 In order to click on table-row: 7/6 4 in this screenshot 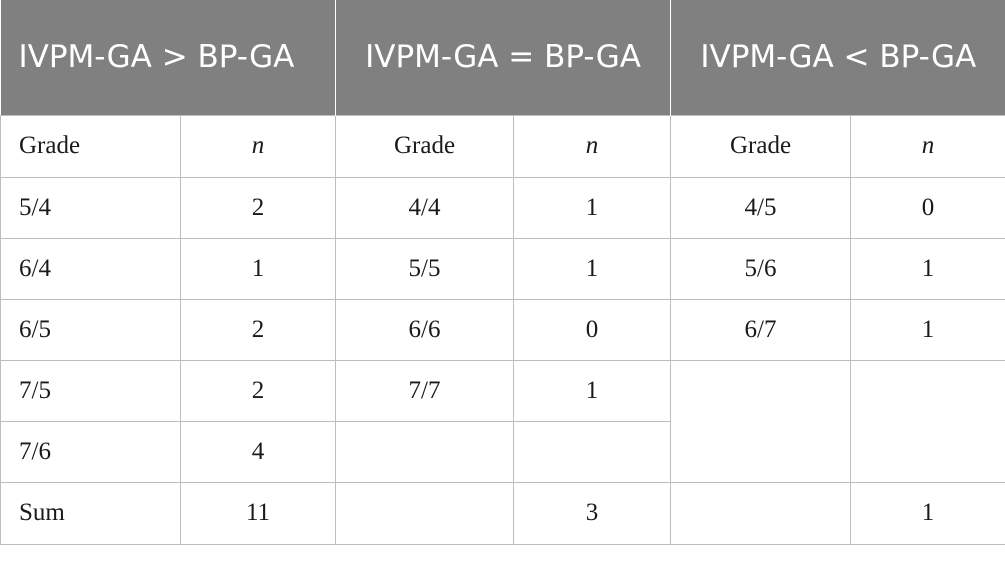, I will do `click(502, 451)`.